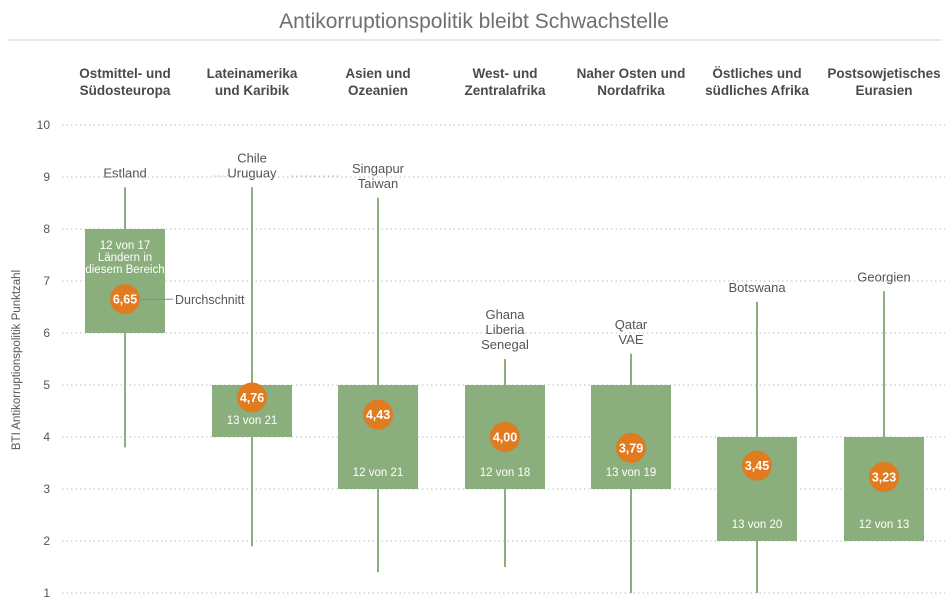 This screenshot has width=949, height=613. I want to click on mean-legend-label: Durchschnitt, so click(210, 300).